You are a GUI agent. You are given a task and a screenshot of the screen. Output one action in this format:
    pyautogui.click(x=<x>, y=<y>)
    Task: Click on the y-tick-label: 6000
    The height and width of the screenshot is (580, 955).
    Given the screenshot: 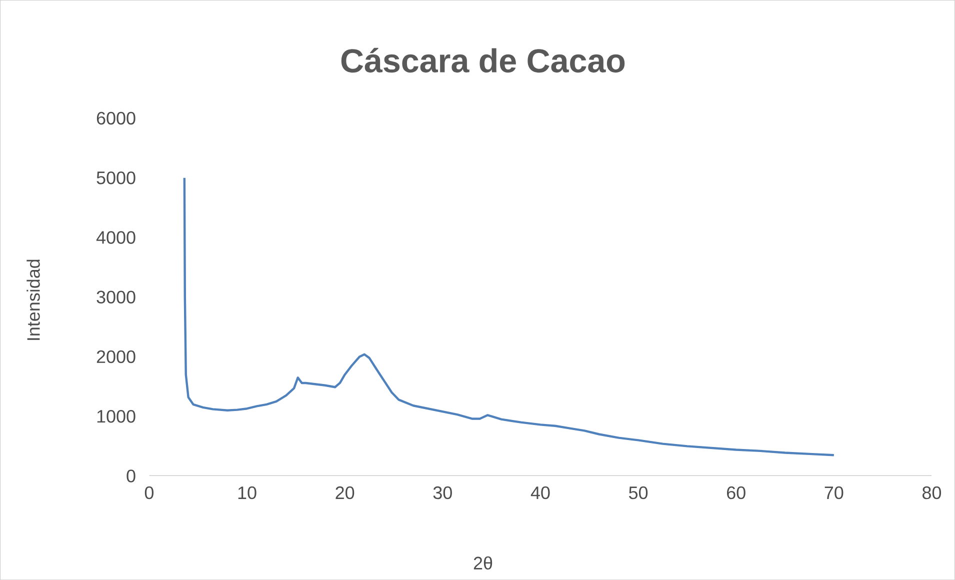 What is the action you would take?
    pyautogui.click(x=116, y=118)
    